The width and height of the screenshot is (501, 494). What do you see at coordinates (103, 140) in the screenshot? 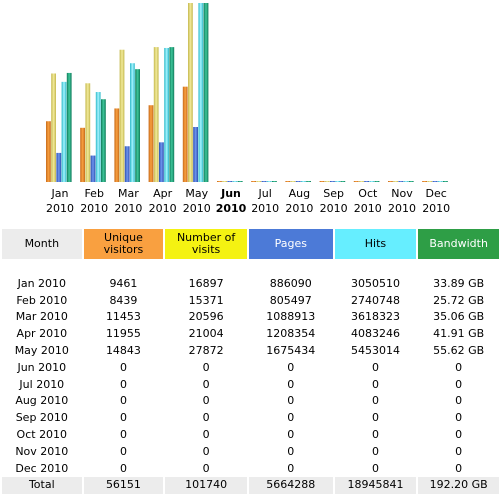
I see `bar-bandwidth-feb` at bounding box center [103, 140].